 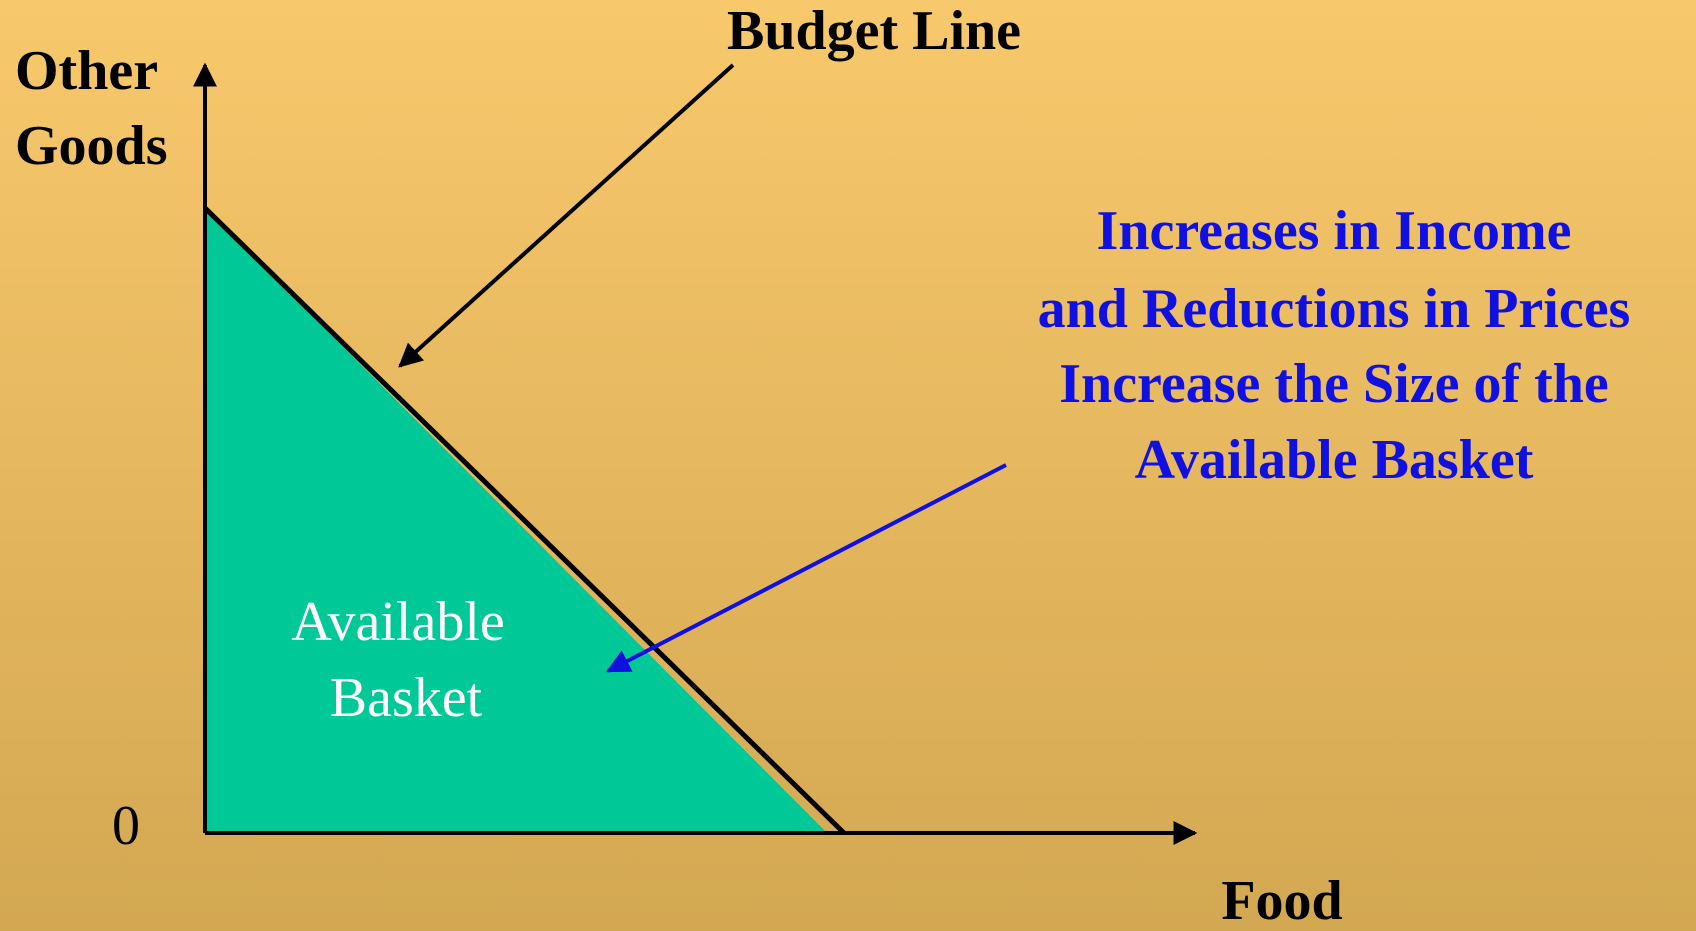 I want to click on budget-line-label: Budget Line, so click(x=874, y=31).